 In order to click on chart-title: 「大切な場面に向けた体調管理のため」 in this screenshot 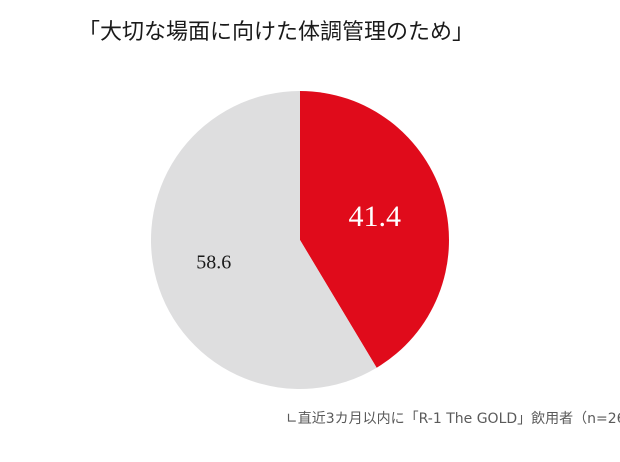, I will do `click(276, 32)`.